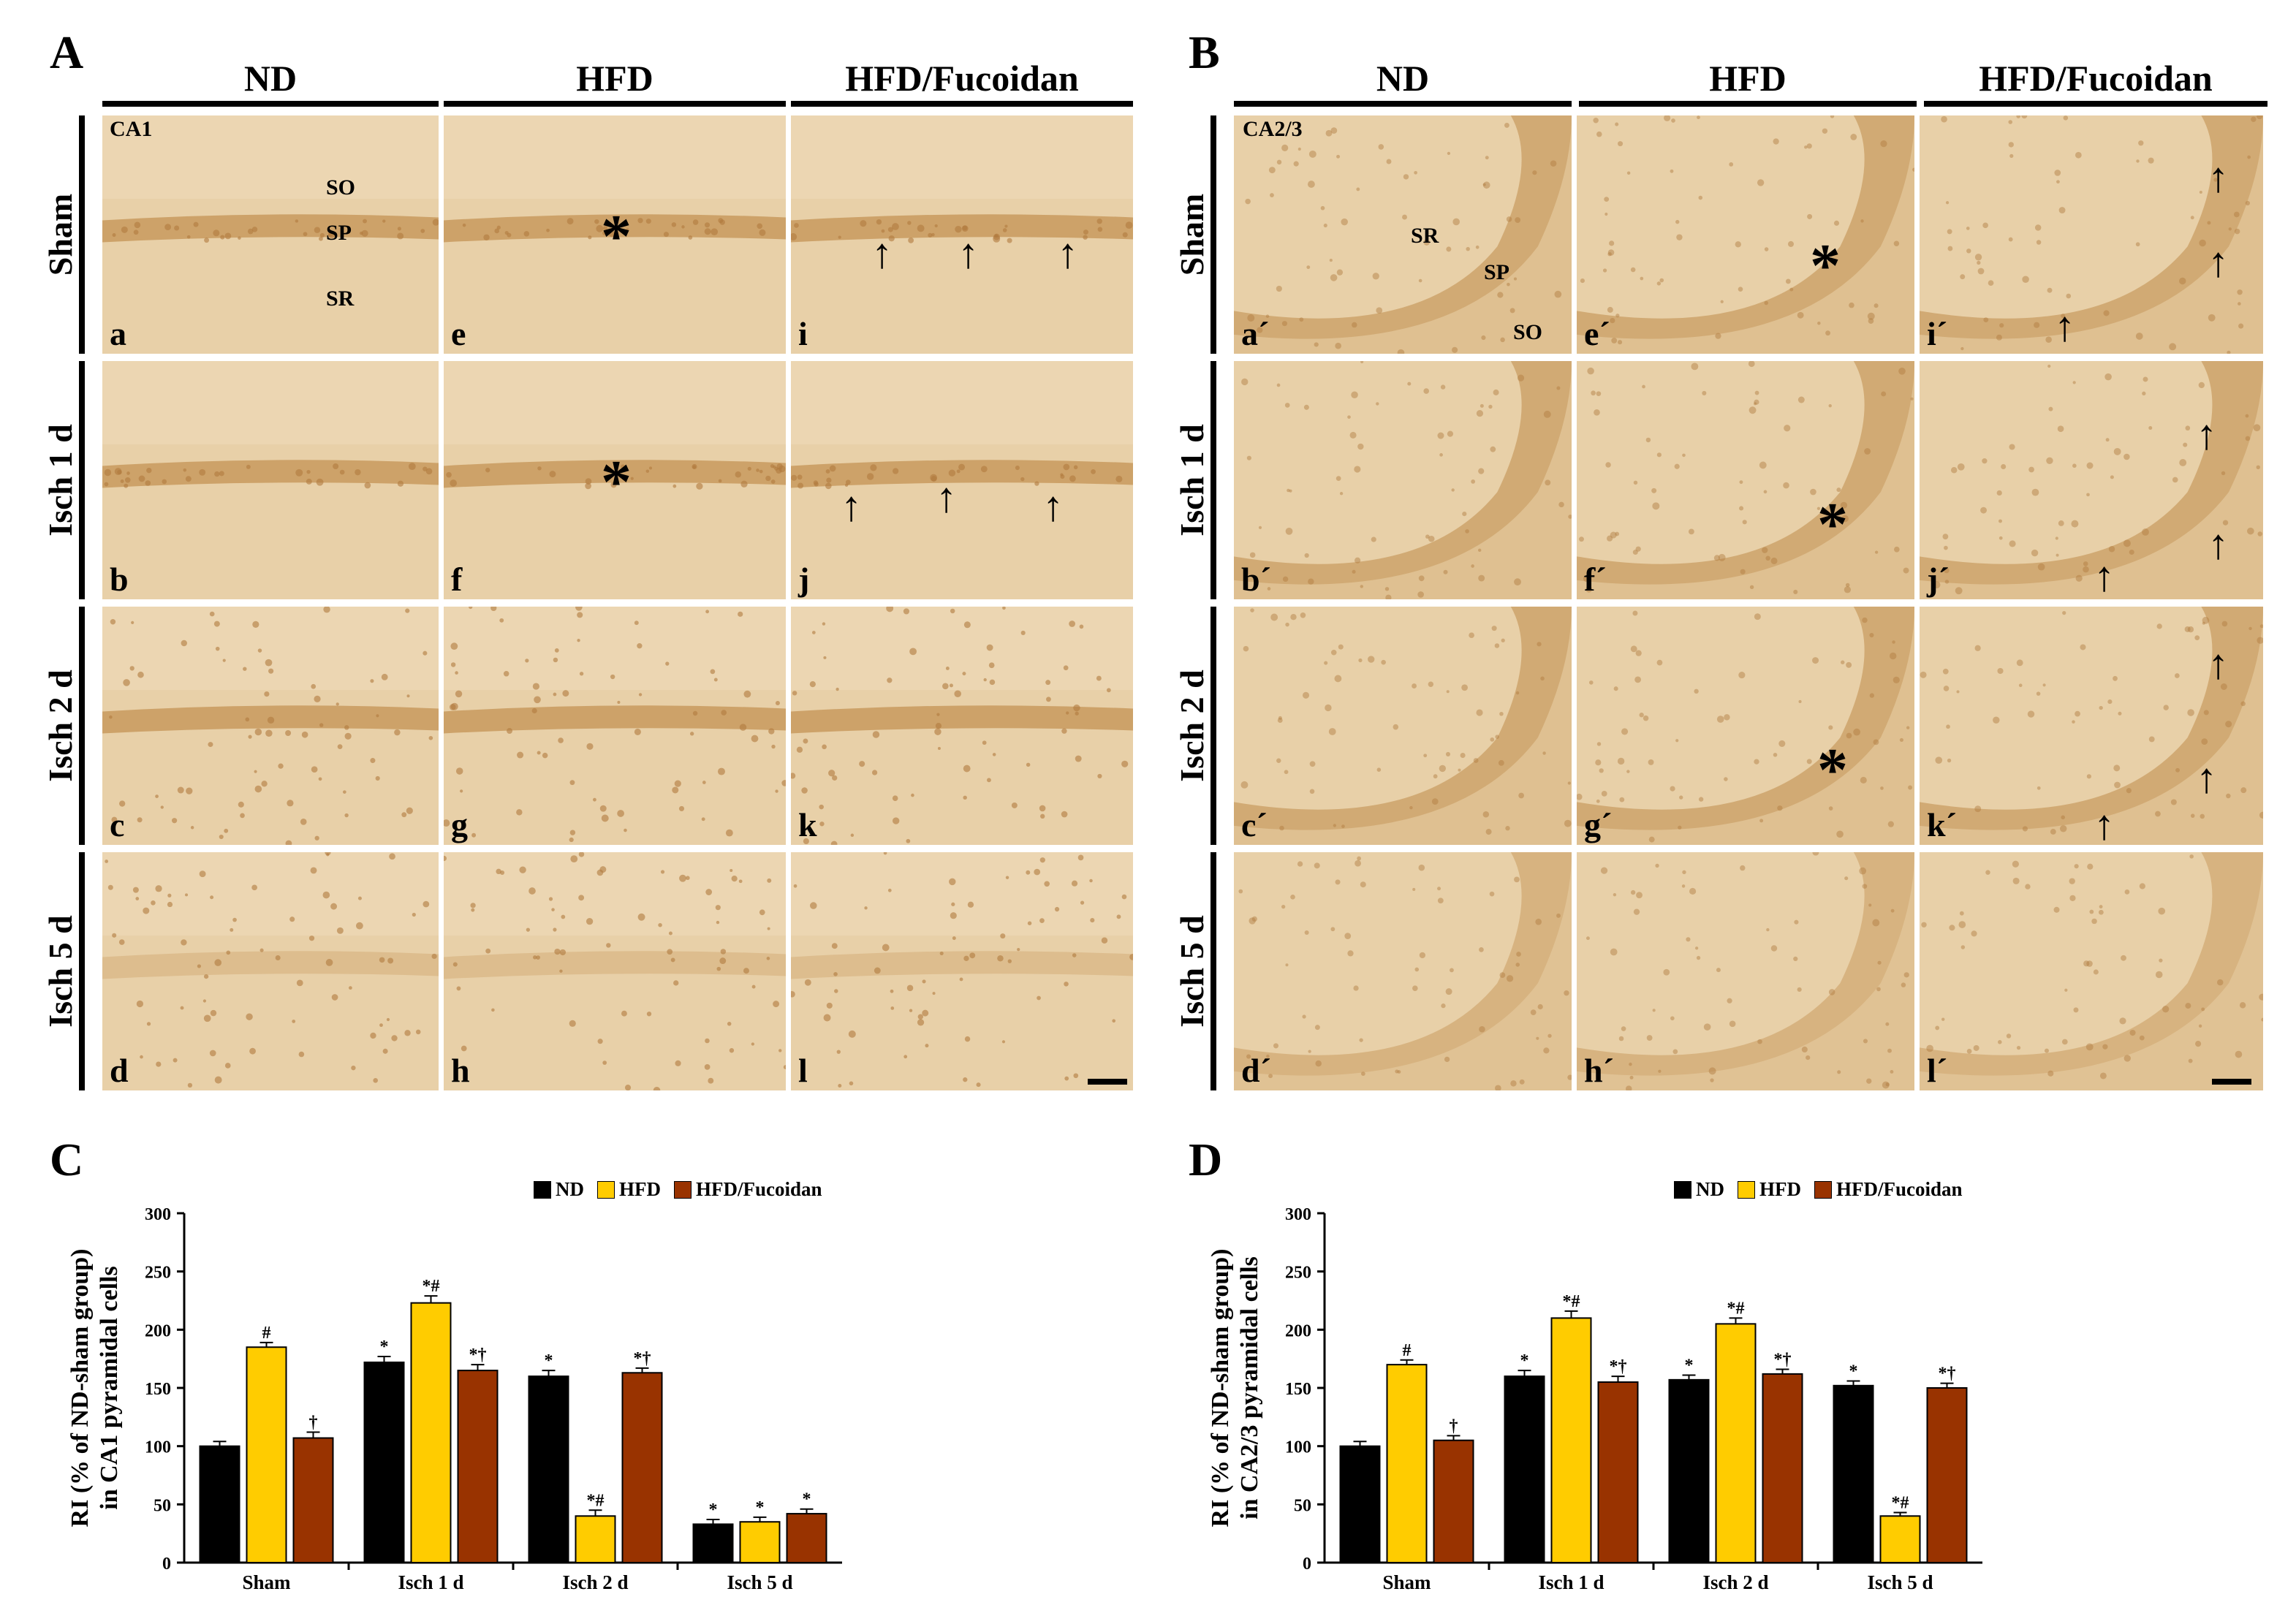  What do you see at coordinates (158, 1331) in the screenshot?
I see `y-tick-label: 200` at bounding box center [158, 1331].